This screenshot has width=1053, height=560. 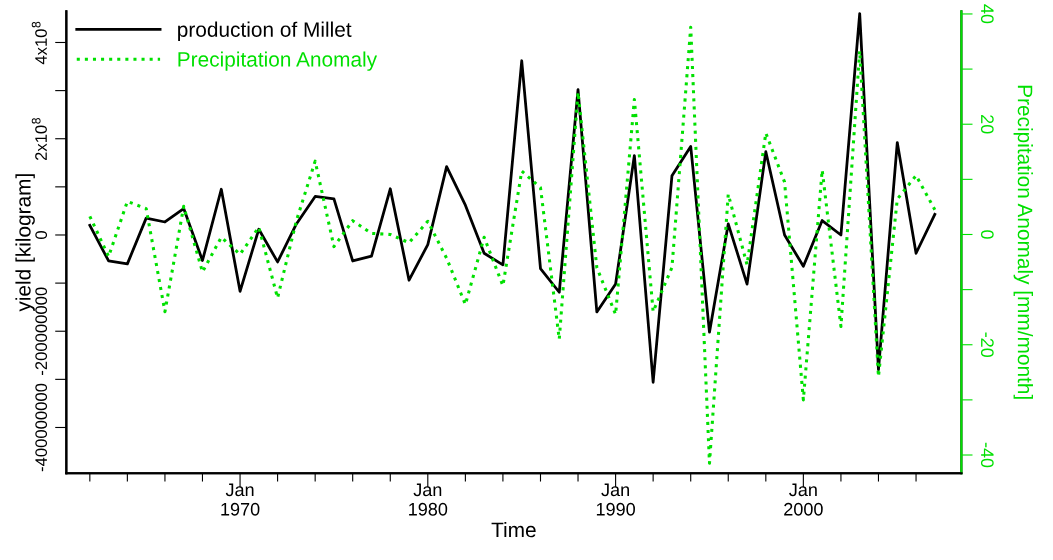 What do you see at coordinates (265, 31) in the screenshot?
I see `legend-label: production of Millet` at bounding box center [265, 31].